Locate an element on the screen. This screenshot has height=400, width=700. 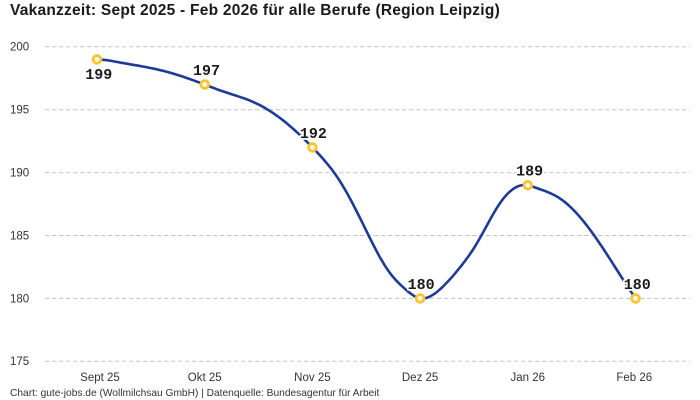
svg-text: 189 is located at coordinates (529, 172).